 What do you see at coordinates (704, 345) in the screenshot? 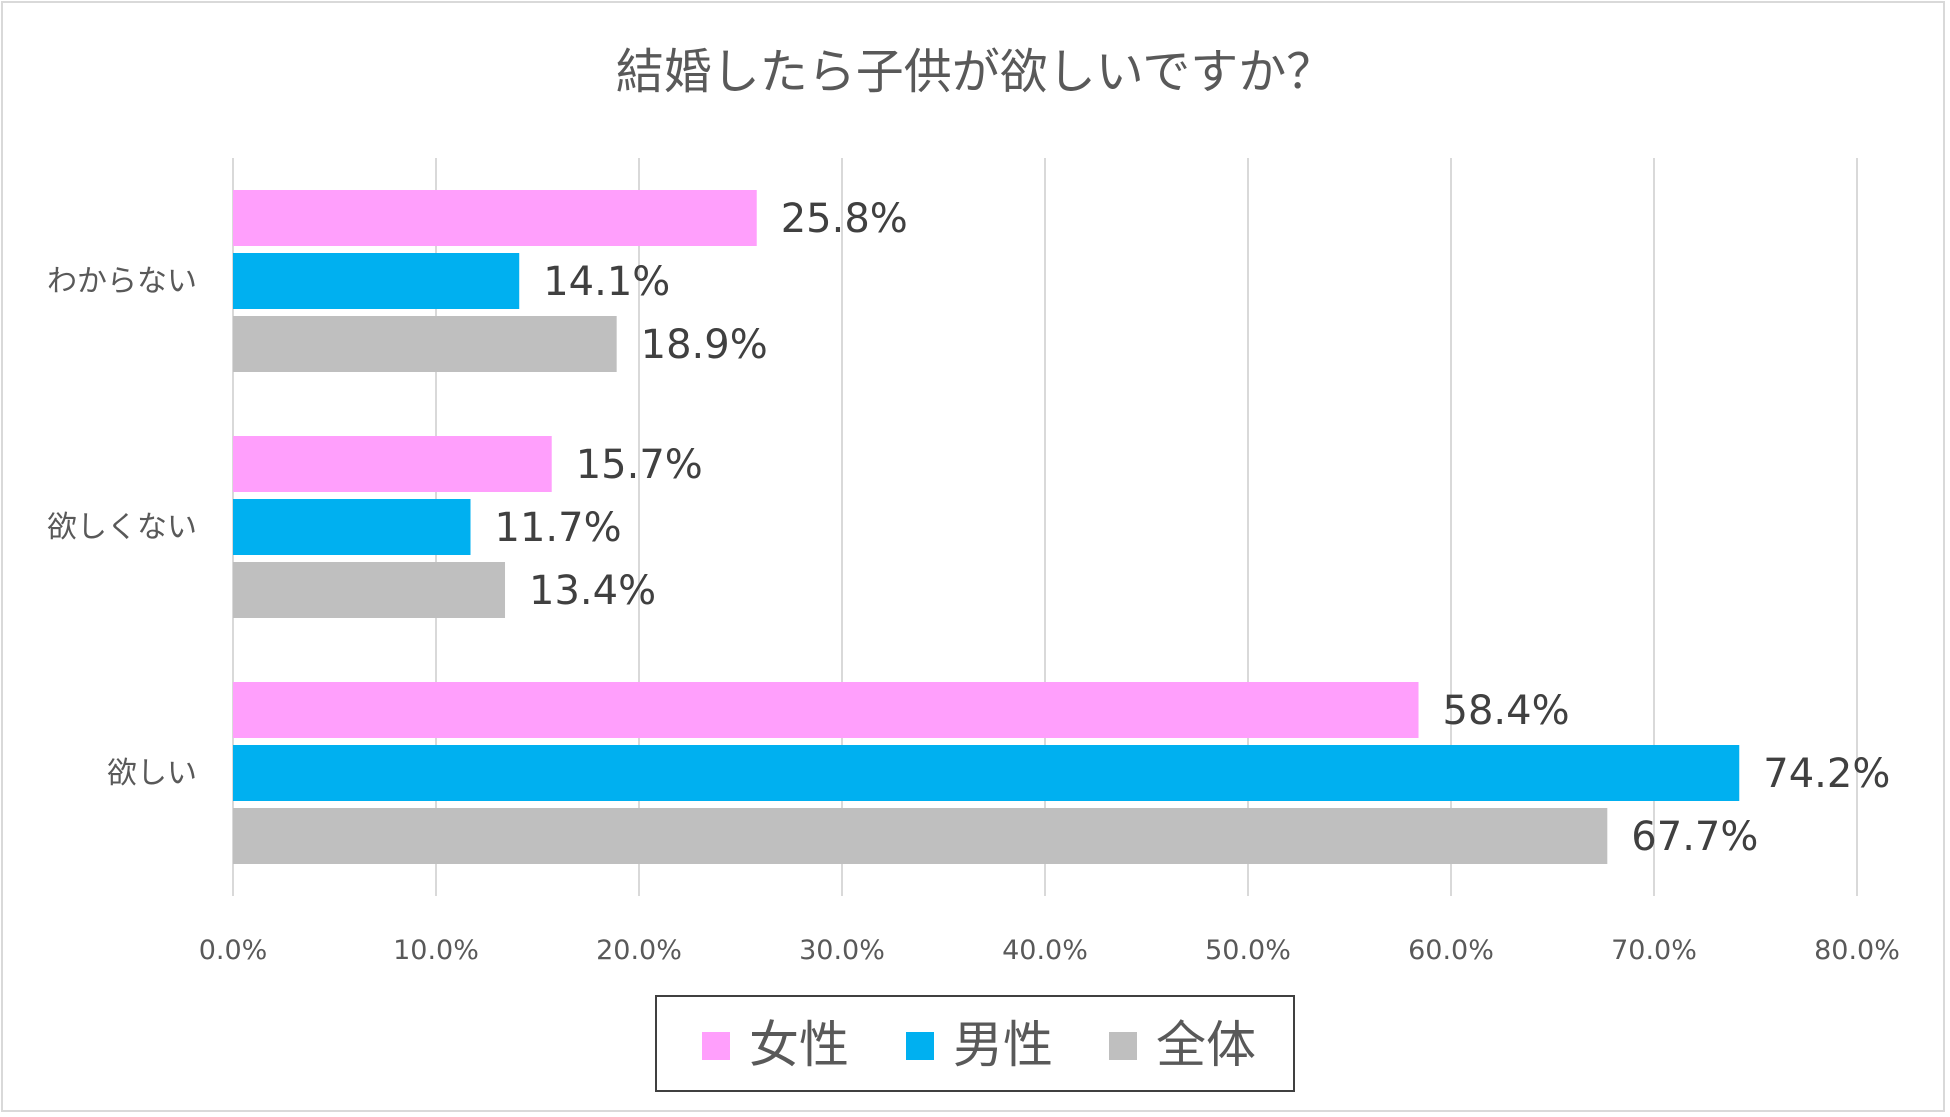
I see `data-label: 18.9%` at bounding box center [704, 345].